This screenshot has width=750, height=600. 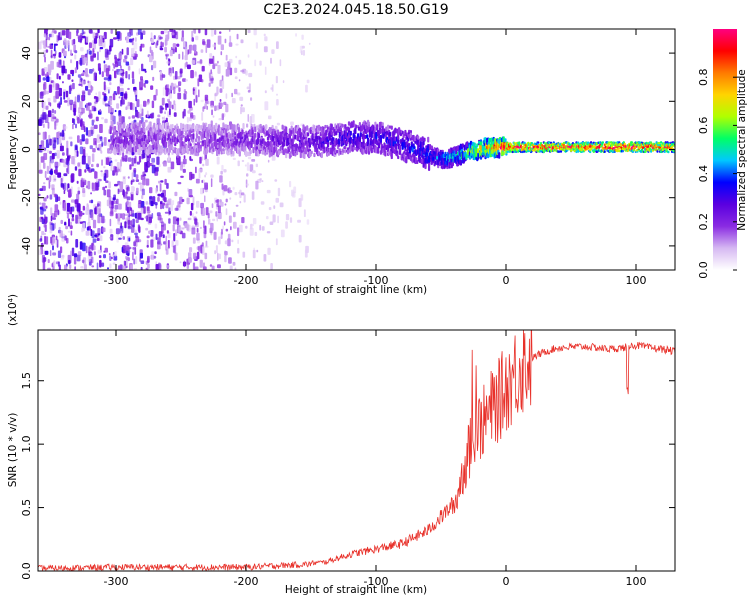 I want to click on colorbar-tick-label: 0.8, so click(x=703, y=77).